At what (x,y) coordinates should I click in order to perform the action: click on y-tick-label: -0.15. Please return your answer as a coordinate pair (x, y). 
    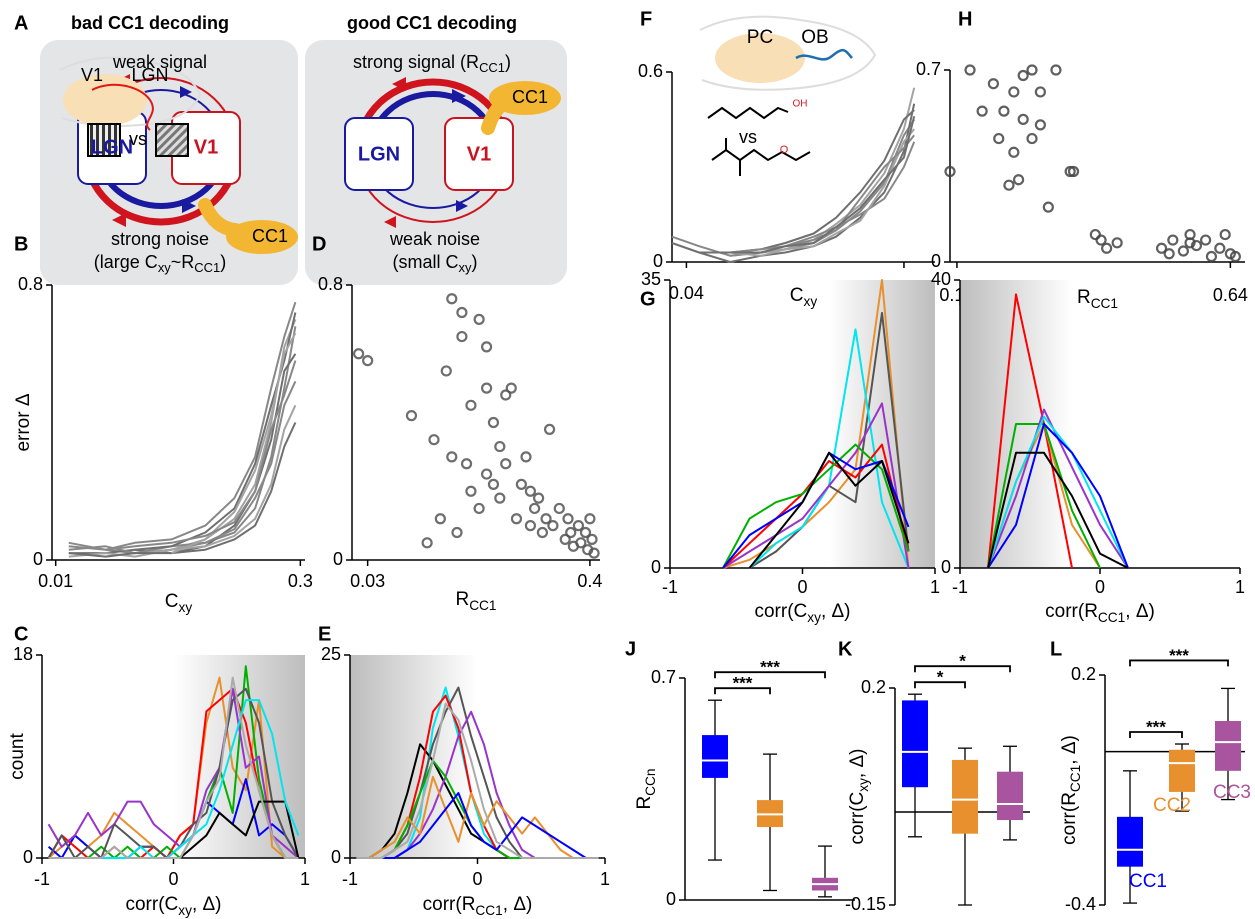
    Looking at the image, I should click on (865, 904).